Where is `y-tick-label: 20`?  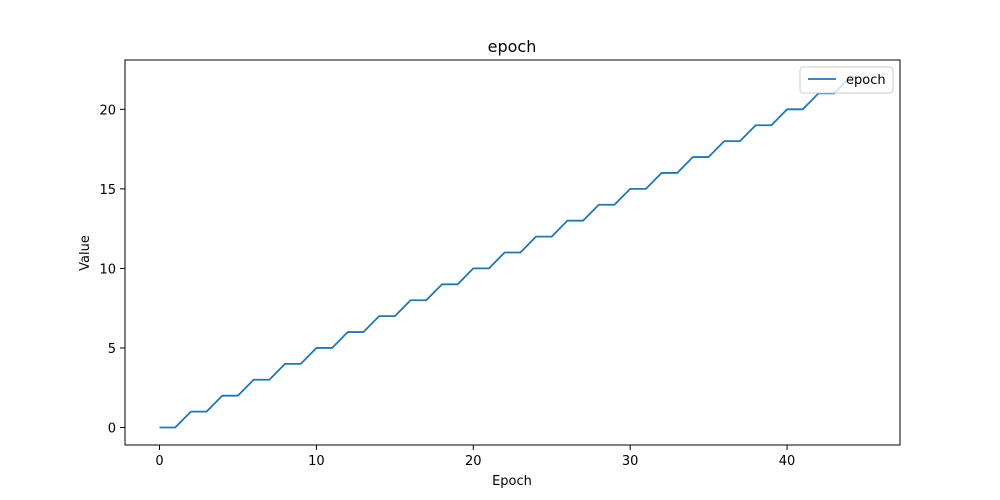
y-tick-label: 20 is located at coordinates (107, 110).